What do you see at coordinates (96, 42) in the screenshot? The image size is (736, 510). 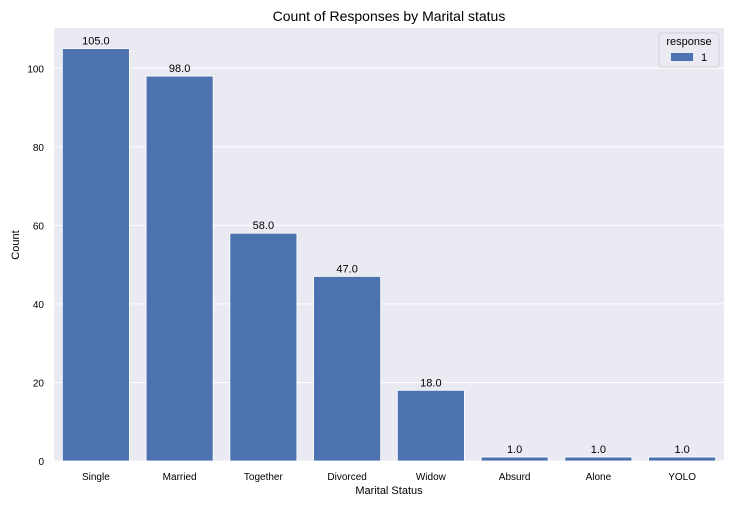 I see `bar-value-label: 105.0` at bounding box center [96, 42].